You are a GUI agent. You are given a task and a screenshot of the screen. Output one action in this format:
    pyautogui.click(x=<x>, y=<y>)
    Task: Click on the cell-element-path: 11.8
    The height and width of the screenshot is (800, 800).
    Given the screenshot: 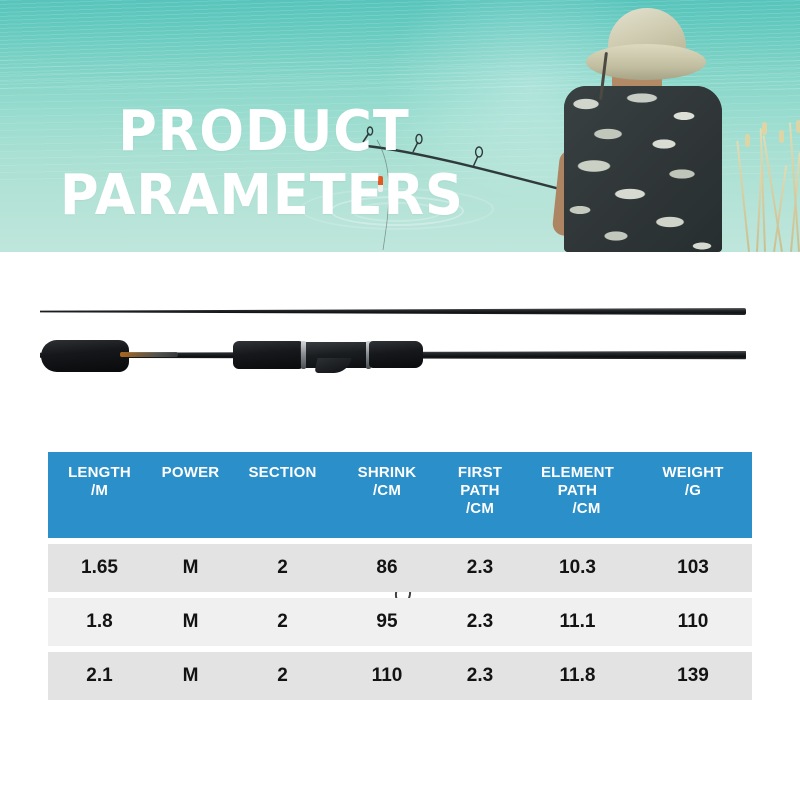 What is the action you would take?
    pyautogui.click(x=577, y=675)
    